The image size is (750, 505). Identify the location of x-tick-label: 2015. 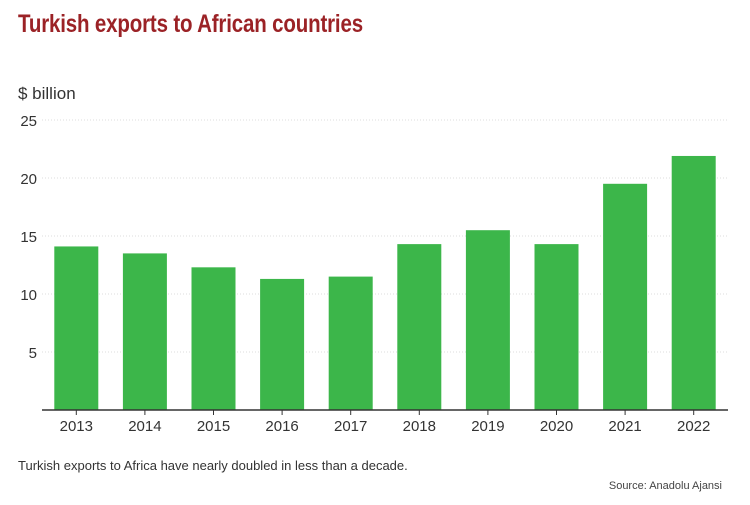
(213, 426).